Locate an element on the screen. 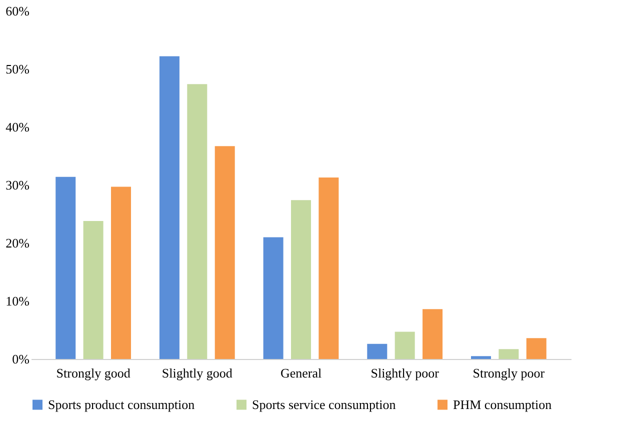  y-tick-label: 50% is located at coordinates (18, 69).